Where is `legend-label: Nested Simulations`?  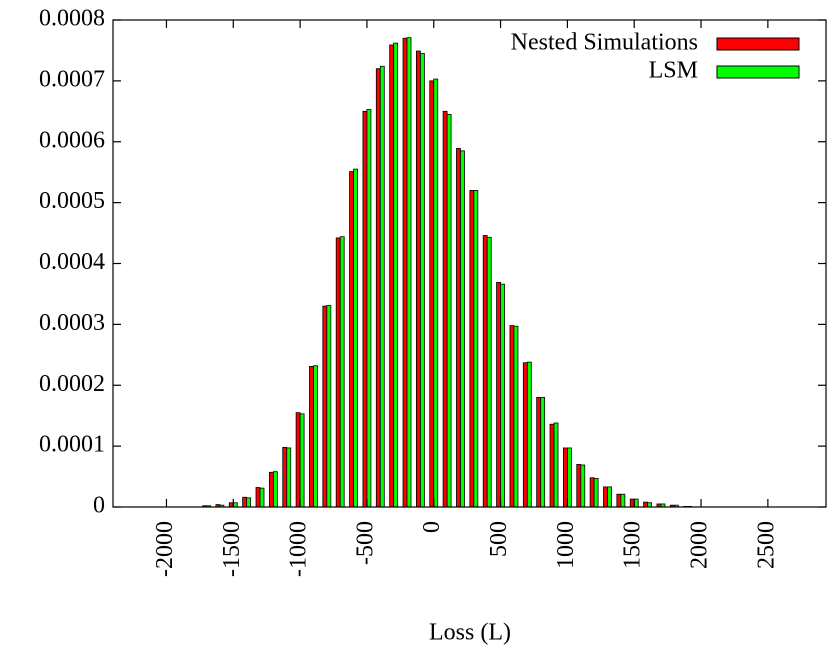 legend-label: Nested Simulations is located at coordinates (604, 43).